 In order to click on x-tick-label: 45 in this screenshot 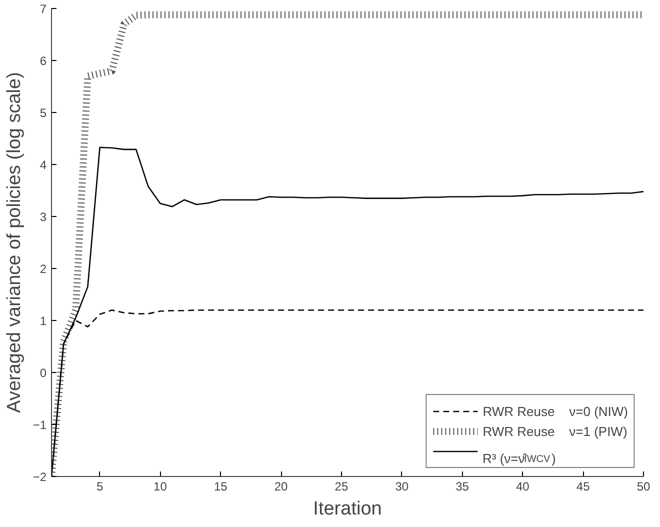, I will do `click(583, 487)`.